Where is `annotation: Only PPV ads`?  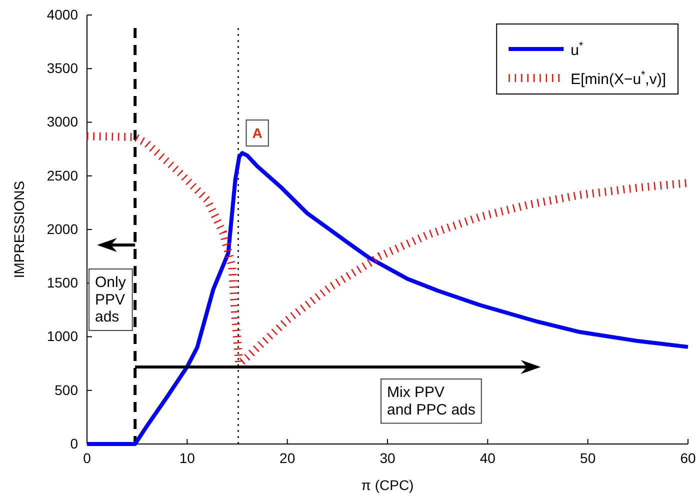
annotation: Only PPV ads is located at coordinates (110, 300).